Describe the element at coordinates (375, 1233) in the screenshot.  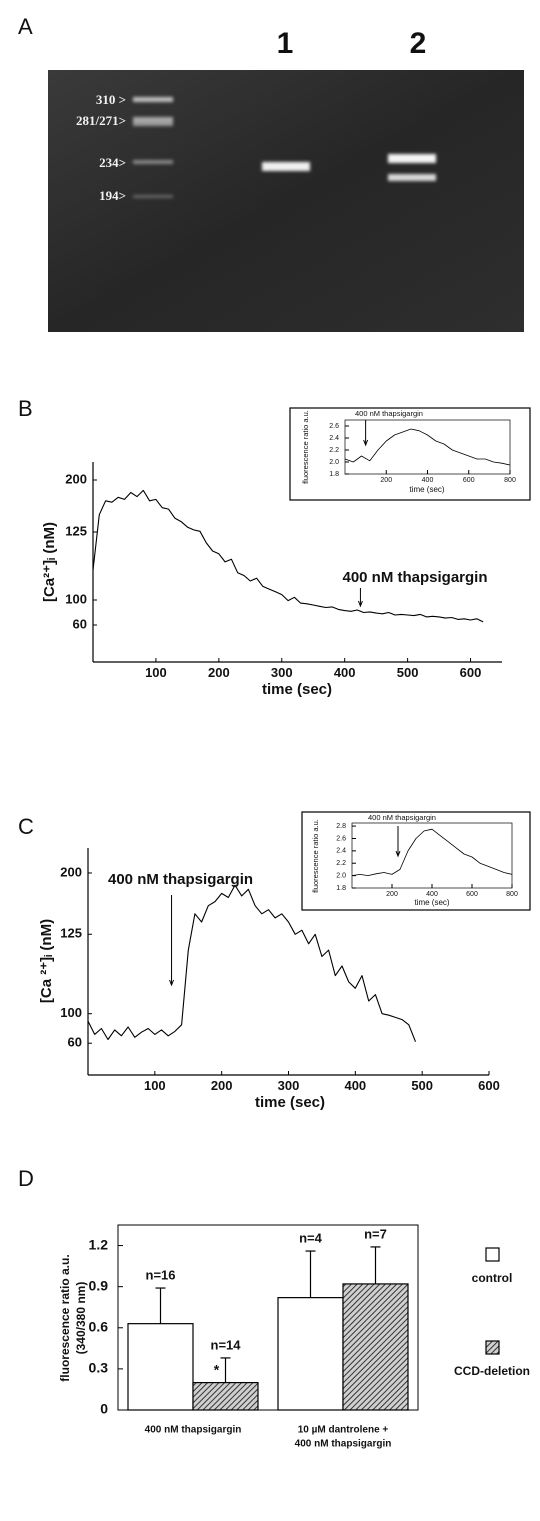
I see `n-label: n=7` at that location.